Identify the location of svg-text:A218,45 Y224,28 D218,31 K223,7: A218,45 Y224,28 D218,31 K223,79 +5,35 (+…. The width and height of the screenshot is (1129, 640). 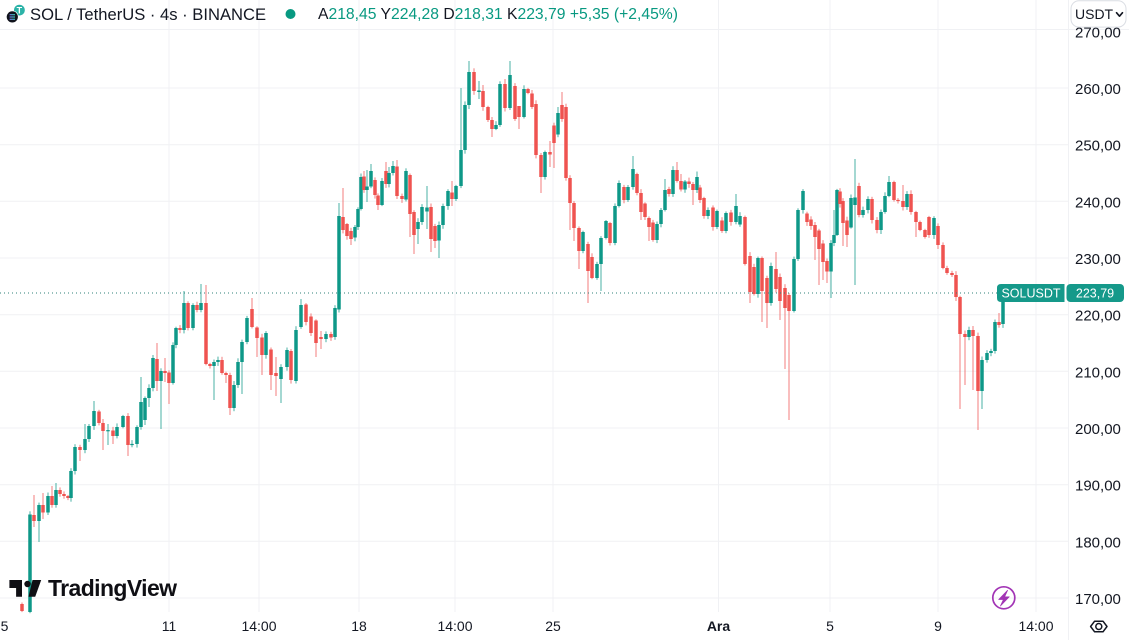
(498, 14).